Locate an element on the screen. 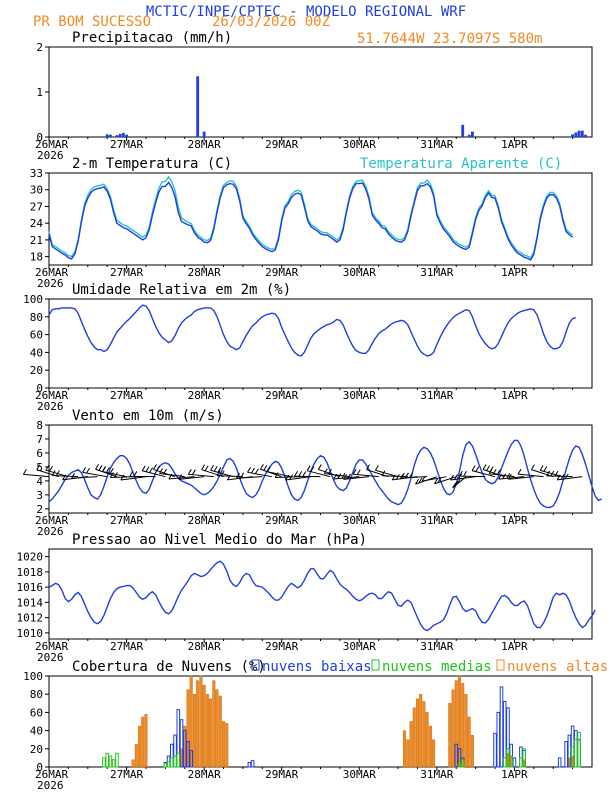 This screenshot has height=792, width=612. temp-legend: Temperatura Aparente (C) is located at coordinates (461, 164).